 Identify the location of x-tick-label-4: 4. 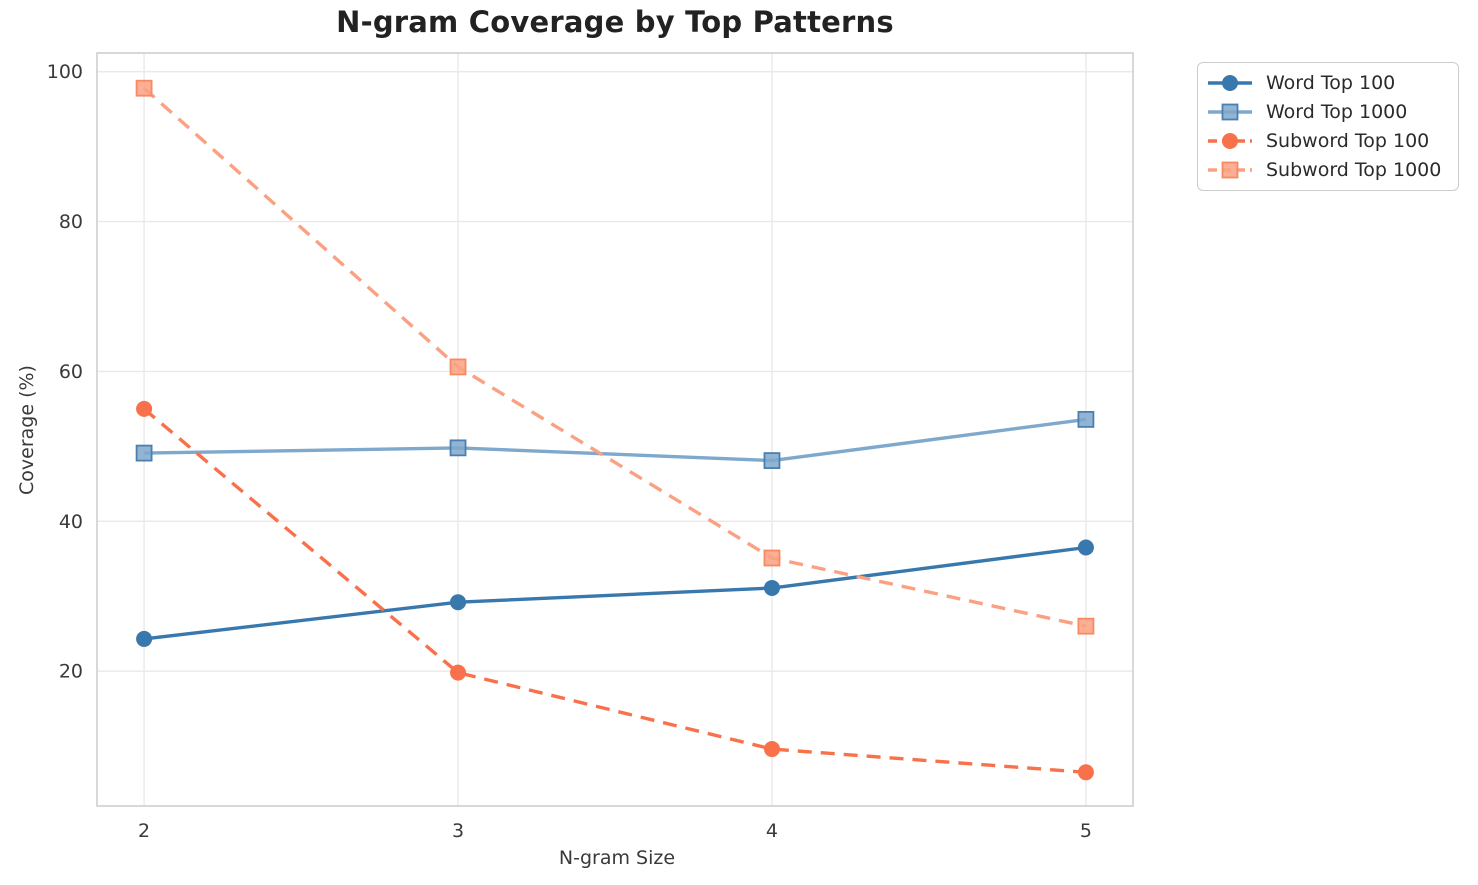
(772, 831).